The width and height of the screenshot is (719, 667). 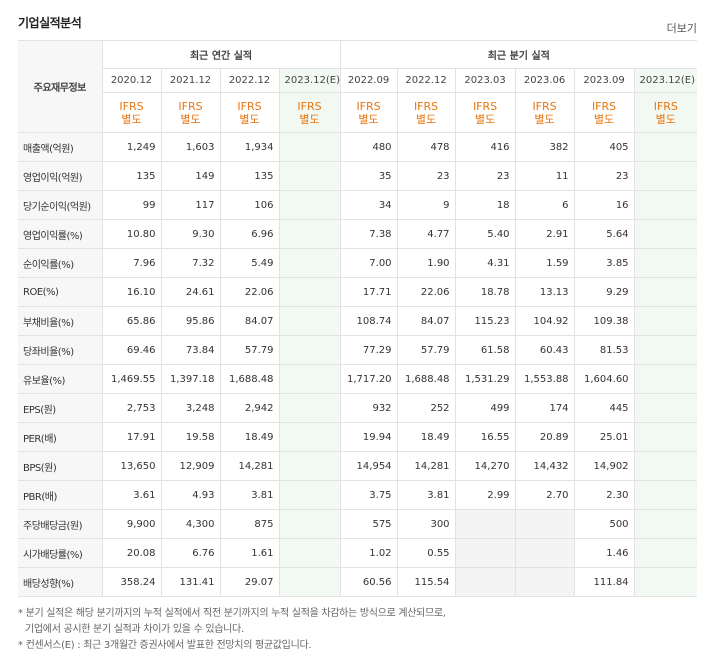 I want to click on value-cell: 25.01, so click(x=604, y=437).